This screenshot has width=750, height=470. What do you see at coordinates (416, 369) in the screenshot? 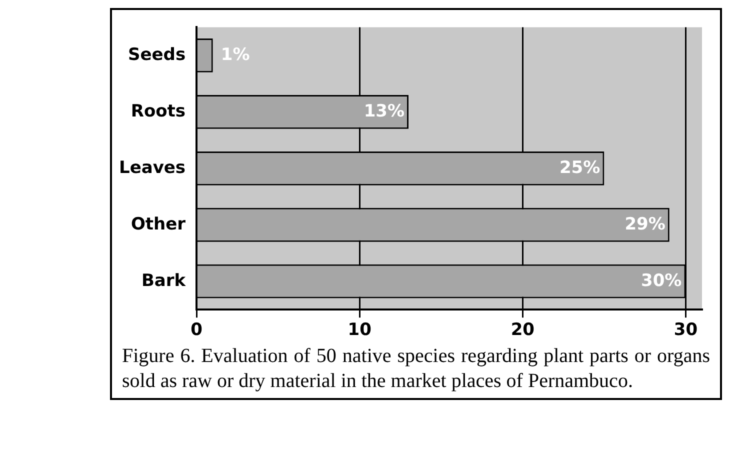
I see `caption: Figure 6. Evaluation of 50 native species regarding plant parts or organs sold as raw or dry material in the market places of Pernambuco.` at bounding box center [416, 369].